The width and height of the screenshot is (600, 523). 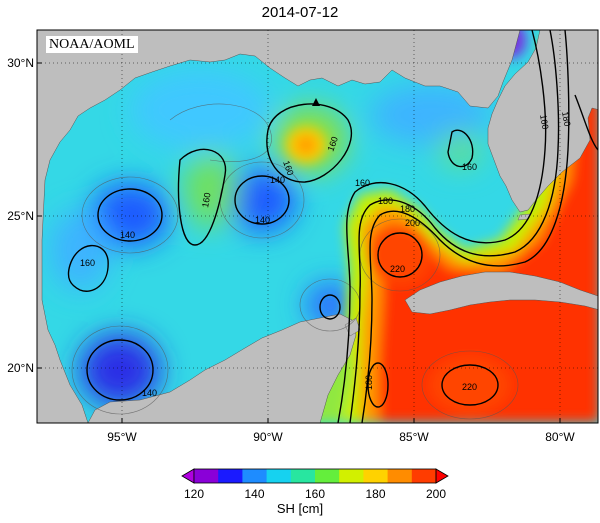 What do you see at coordinates (442, 476) in the screenshot?
I see `colorbar-high-arrow` at bounding box center [442, 476].